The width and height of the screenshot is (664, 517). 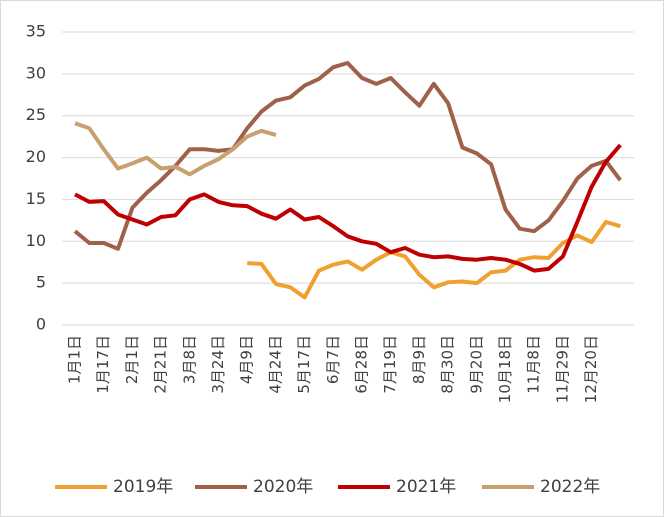 I want to click on y-tick-label: 15, so click(x=36, y=198).